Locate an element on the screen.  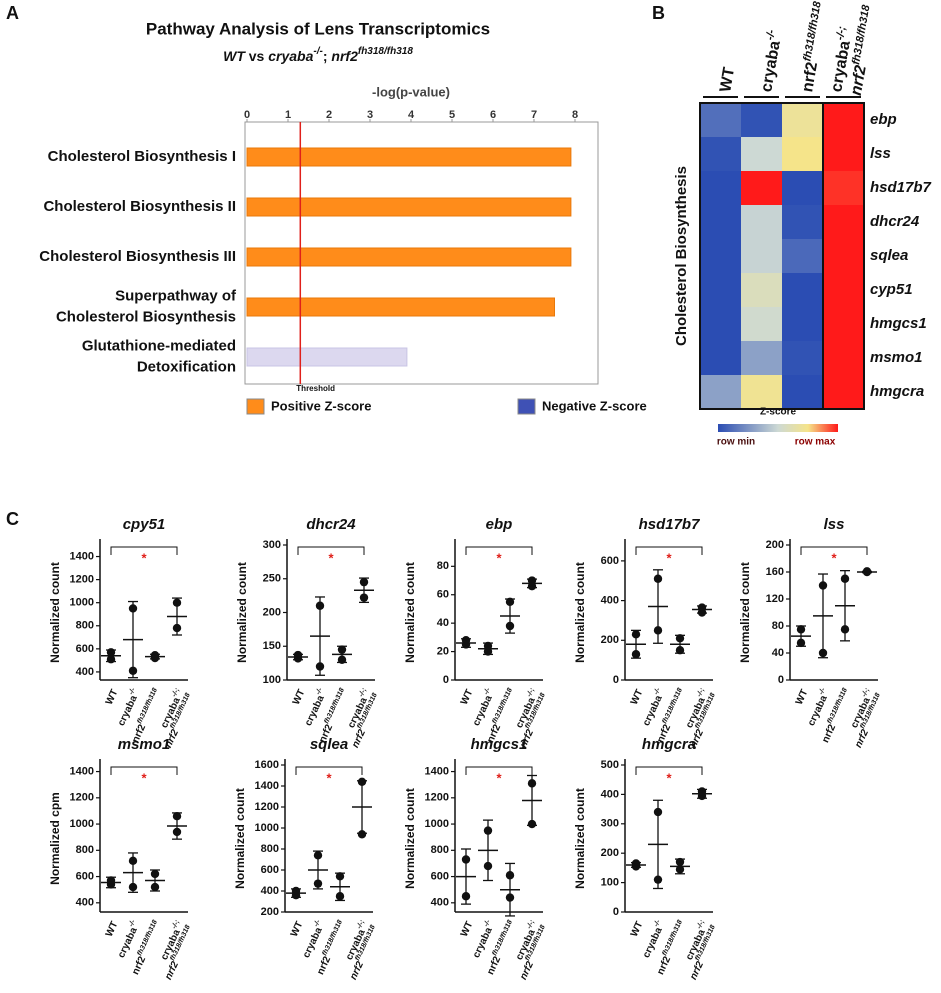
x-tick-label: 8 is located at coordinates (575, 115).